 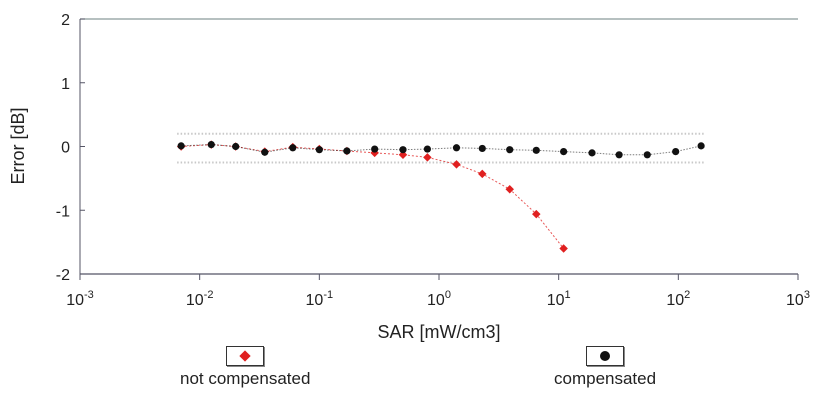 What do you see at coordinates (245, 378) in the screenshot?
I see `legend-label-not-compensated: not compensated` at bounding box center [245, 378].